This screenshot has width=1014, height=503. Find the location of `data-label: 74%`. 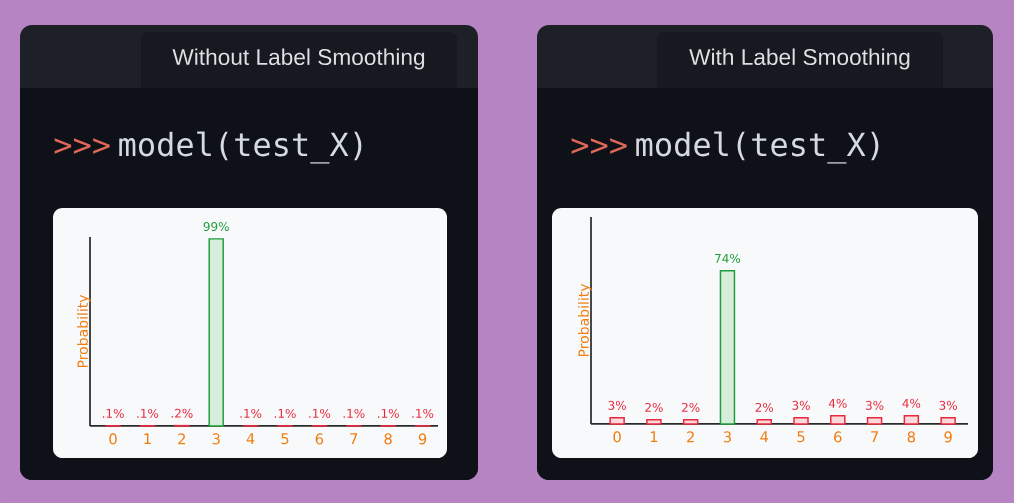

data-label: 74% is located at coordinates (728, 258).